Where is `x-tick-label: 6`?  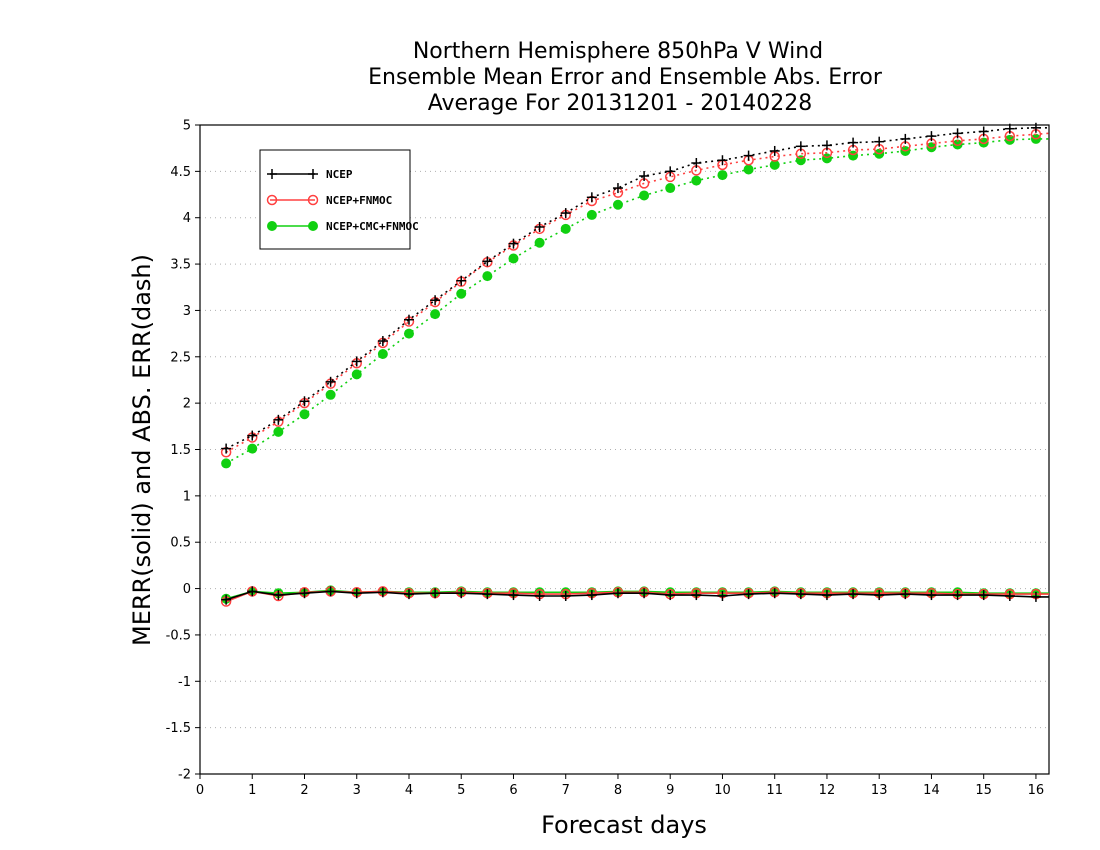
x-tick-label: 6 is located at coordinates (513, 790).